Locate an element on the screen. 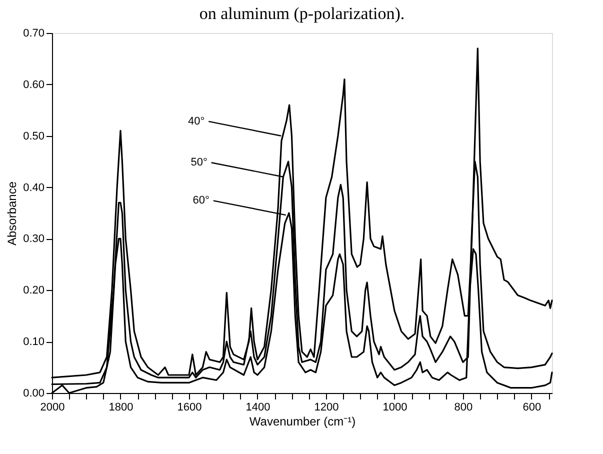 This screenshot has height=454, width=603. x-tick-label: 800 is located at coordinates (463, 408).